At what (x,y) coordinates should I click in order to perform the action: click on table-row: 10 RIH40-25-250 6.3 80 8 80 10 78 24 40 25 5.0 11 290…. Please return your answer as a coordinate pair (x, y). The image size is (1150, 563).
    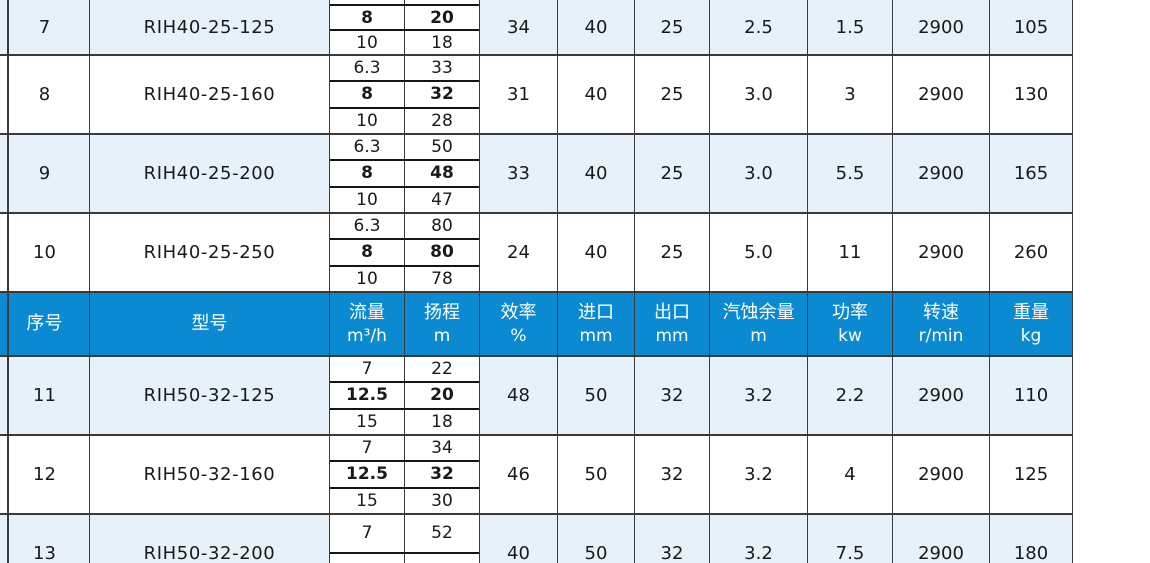
    Looking at the image, I should click on (536, 253).